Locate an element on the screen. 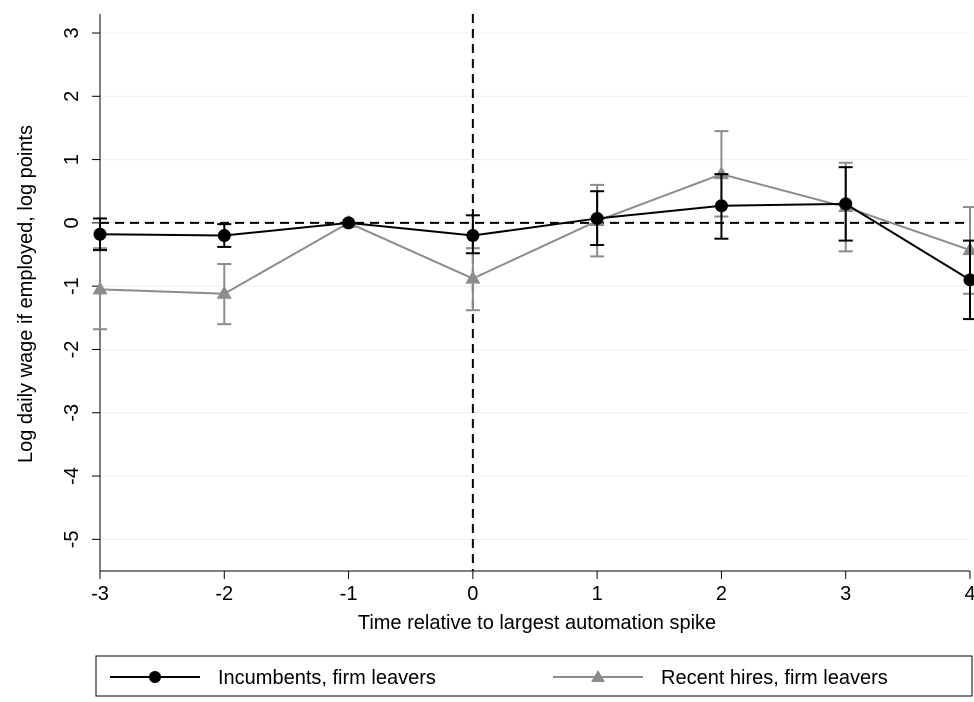 The image size is (974, 702). y-tick-label: -5 is located at coordinates (72, 539).